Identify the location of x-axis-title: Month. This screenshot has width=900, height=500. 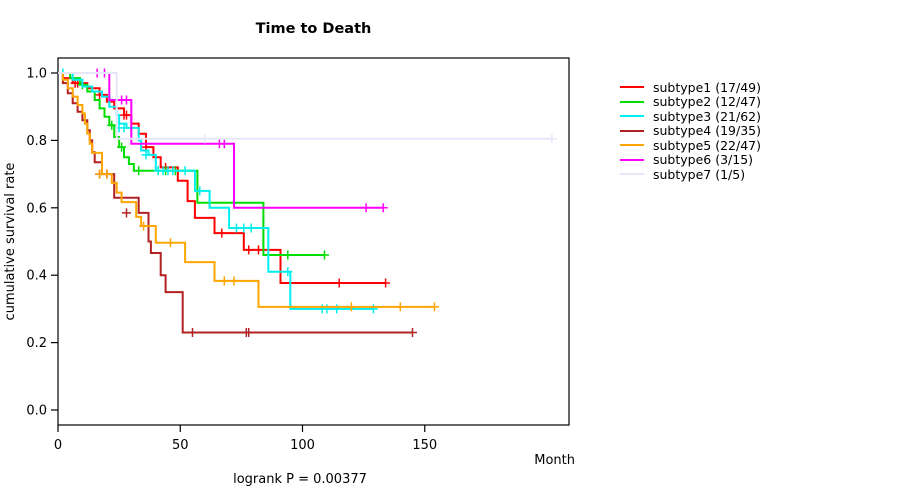
(554, 460).